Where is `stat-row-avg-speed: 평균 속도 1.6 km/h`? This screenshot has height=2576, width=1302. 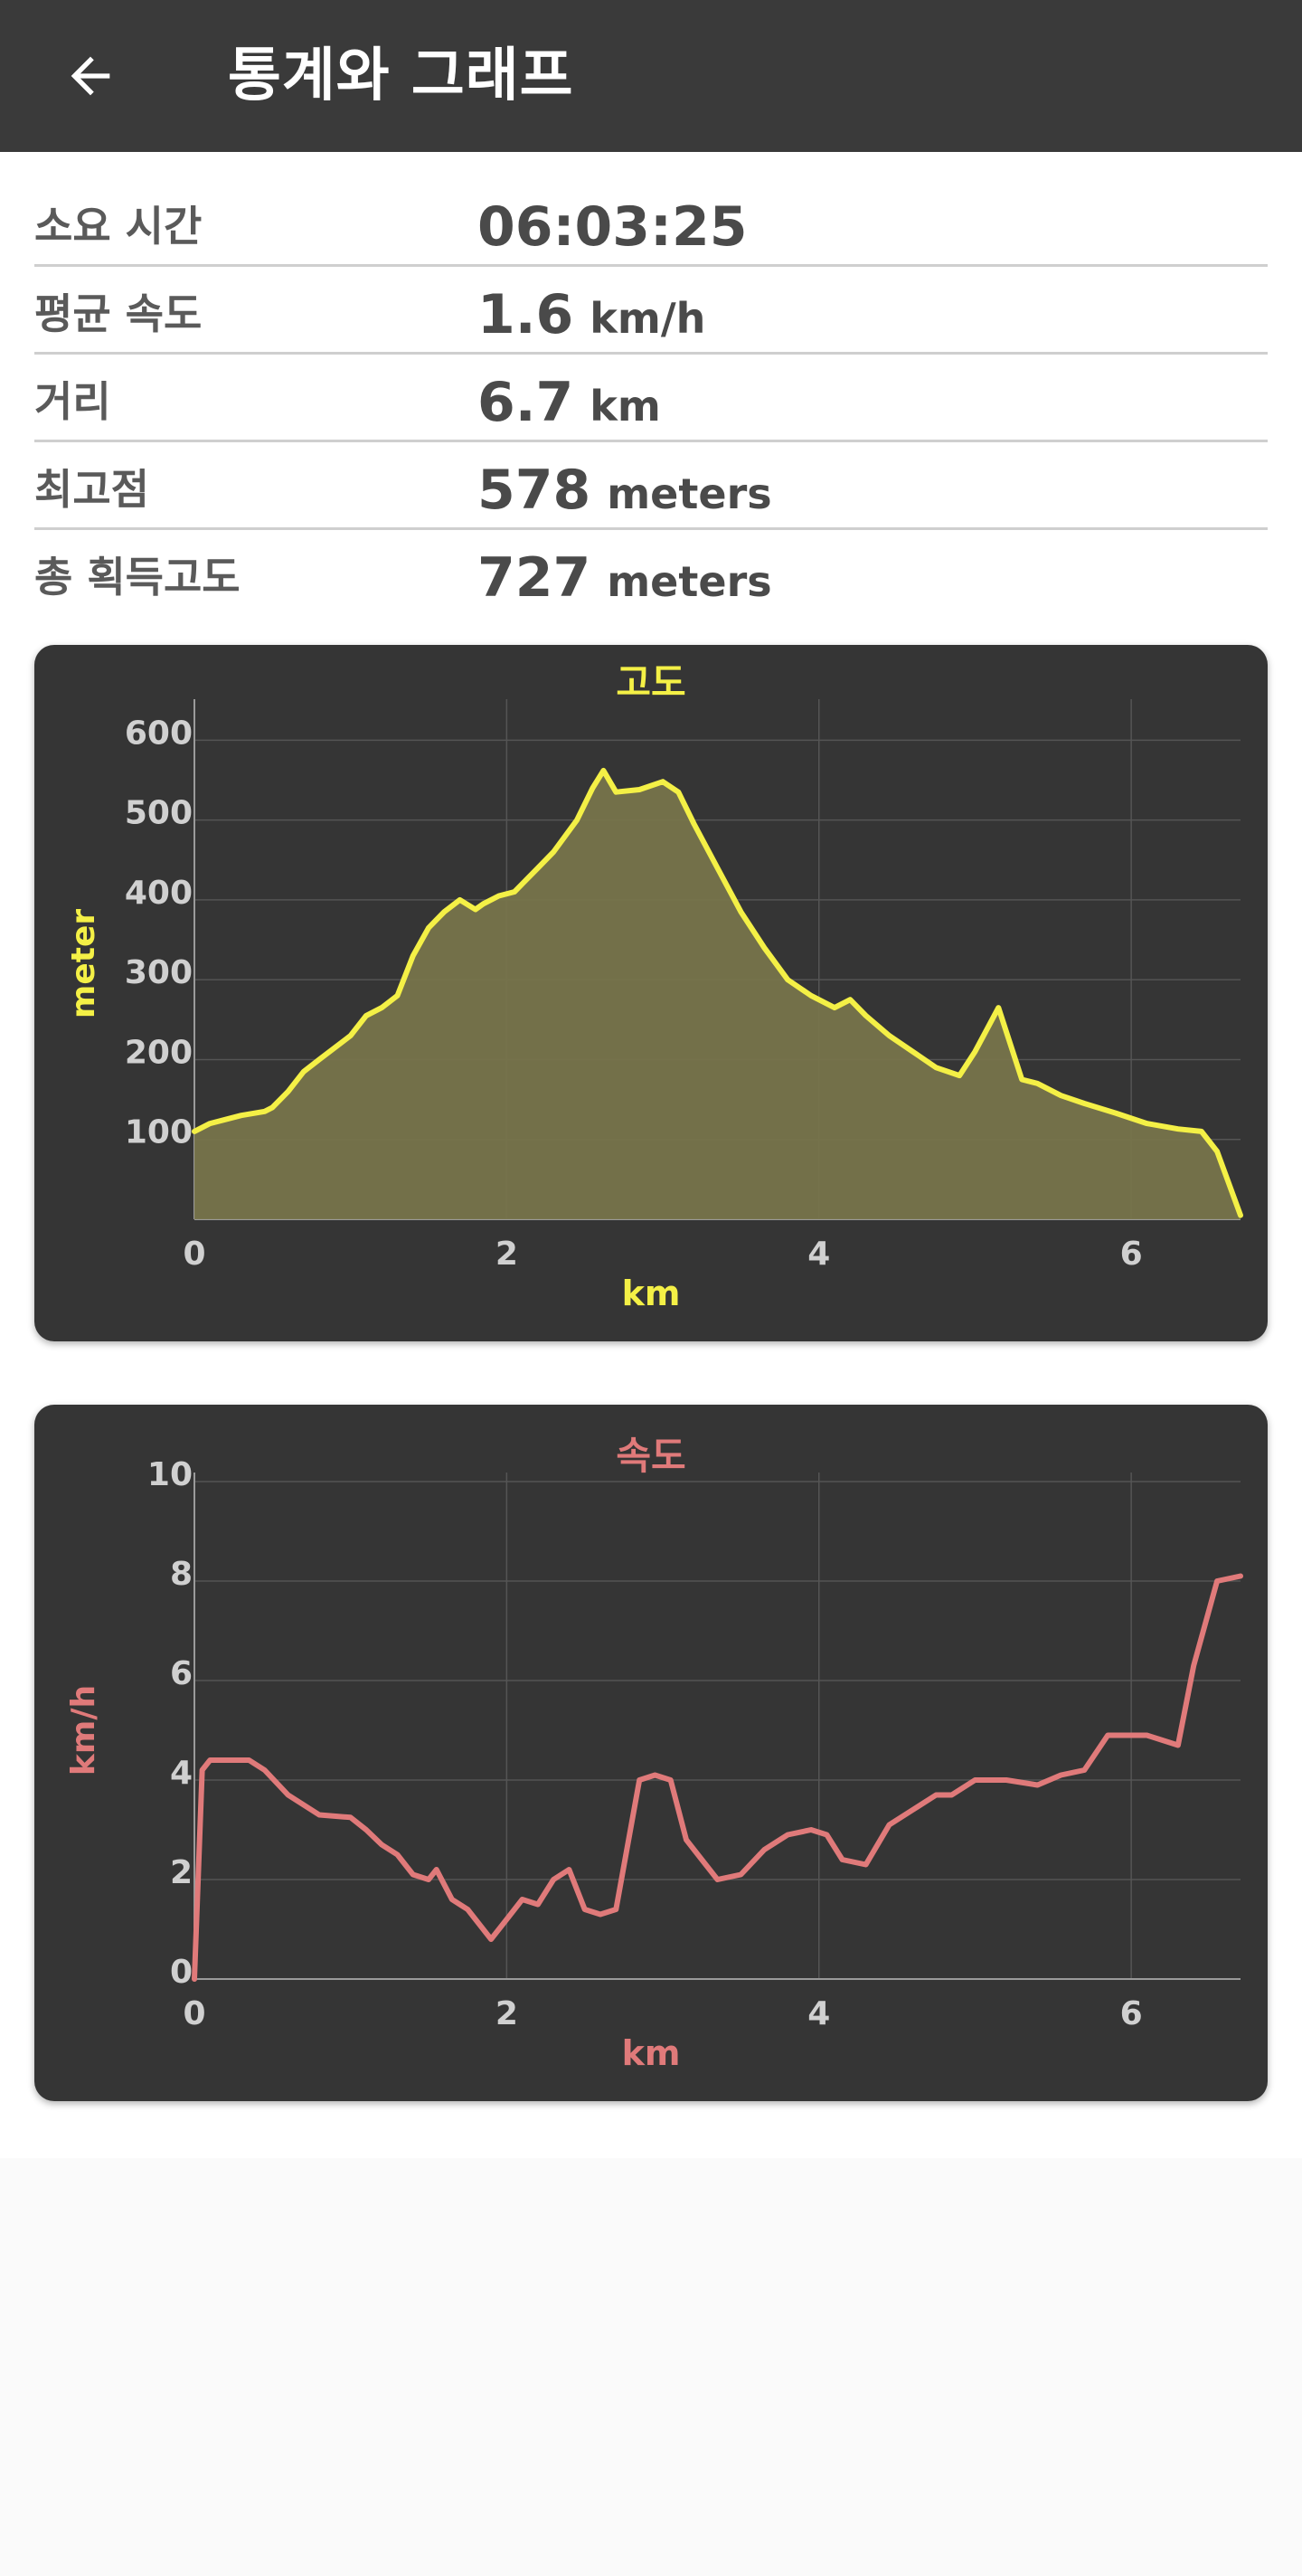 stat-row-avg-speed: 평균 속도 1.6 km/h is located at coordinates (651, 311).